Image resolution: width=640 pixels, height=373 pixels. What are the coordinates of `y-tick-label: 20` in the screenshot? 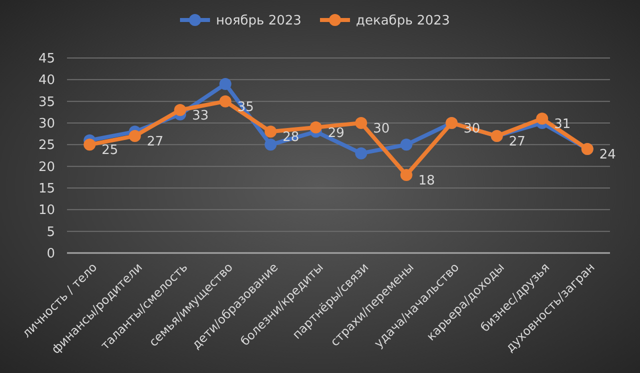 It's located at (46, 167).